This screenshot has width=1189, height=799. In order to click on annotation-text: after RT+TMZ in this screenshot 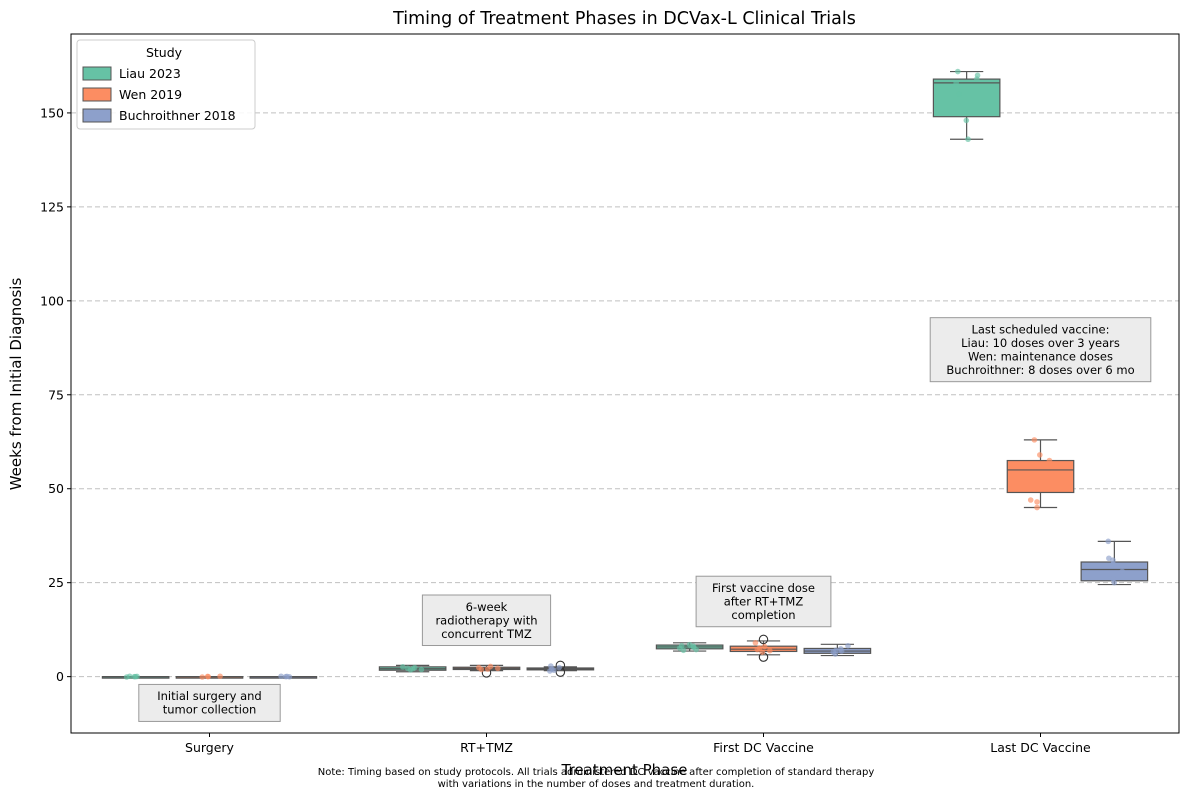, I will do `click(764, 601)`.